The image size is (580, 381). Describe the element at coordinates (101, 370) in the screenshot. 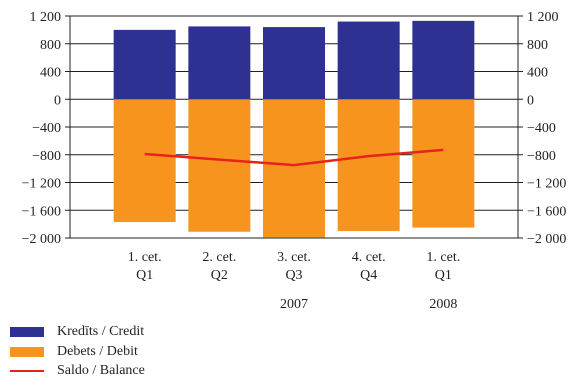

I see `legend-label-balance: Saldo / Balance` at that location.